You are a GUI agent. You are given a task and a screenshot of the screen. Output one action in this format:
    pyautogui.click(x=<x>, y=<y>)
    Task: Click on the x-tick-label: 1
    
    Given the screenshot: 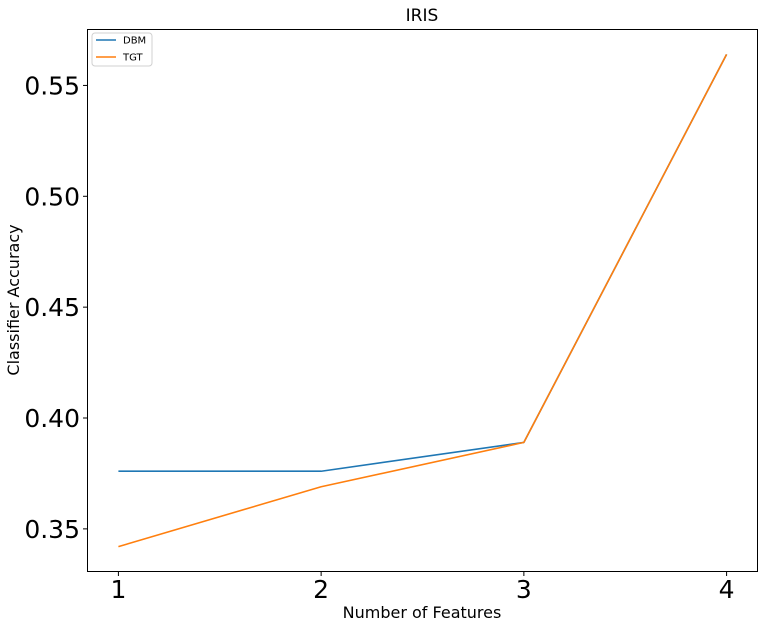 What is the action you would take?
    pyautogui.click(x=118, y=589)
    